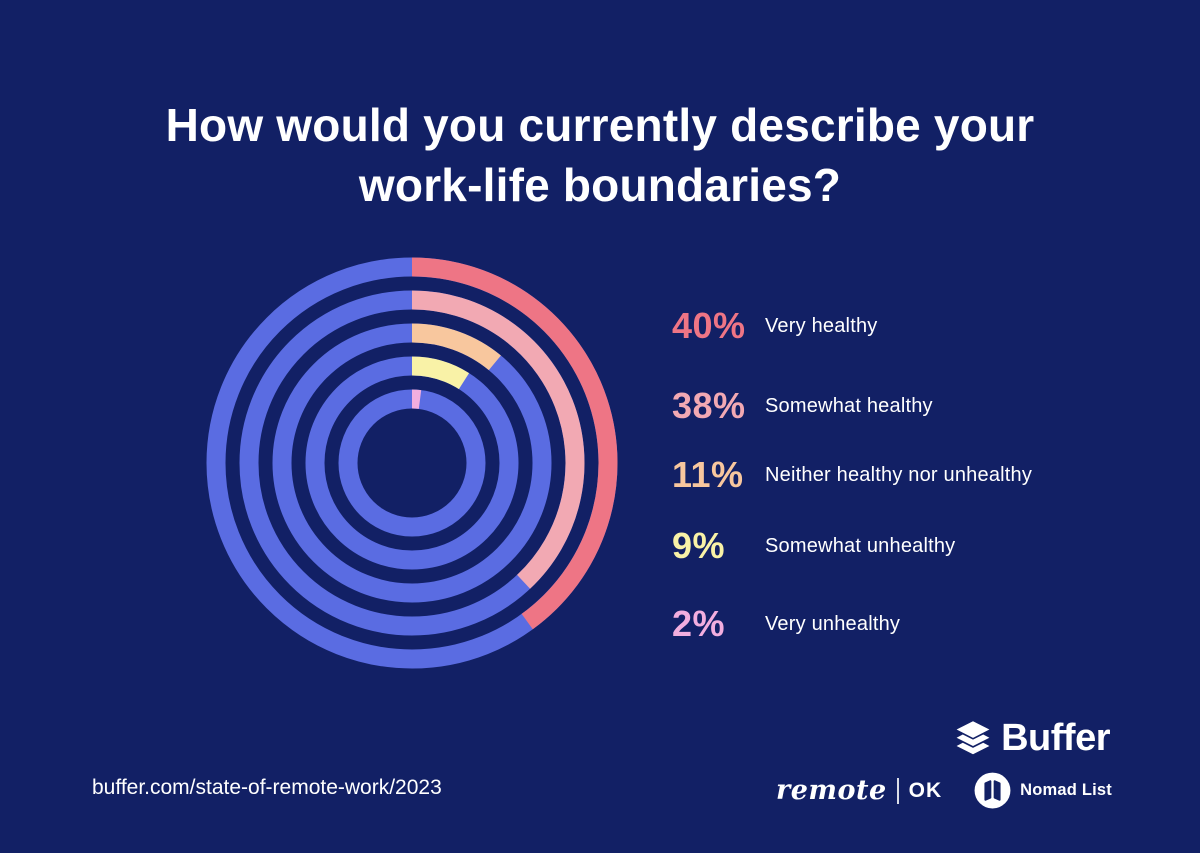 The height and width of the screenshot is (853, 1200). Describe the element at coordinates (925, 790) in the screenshot. I see `remoteok-ok-text: OK` at that location.